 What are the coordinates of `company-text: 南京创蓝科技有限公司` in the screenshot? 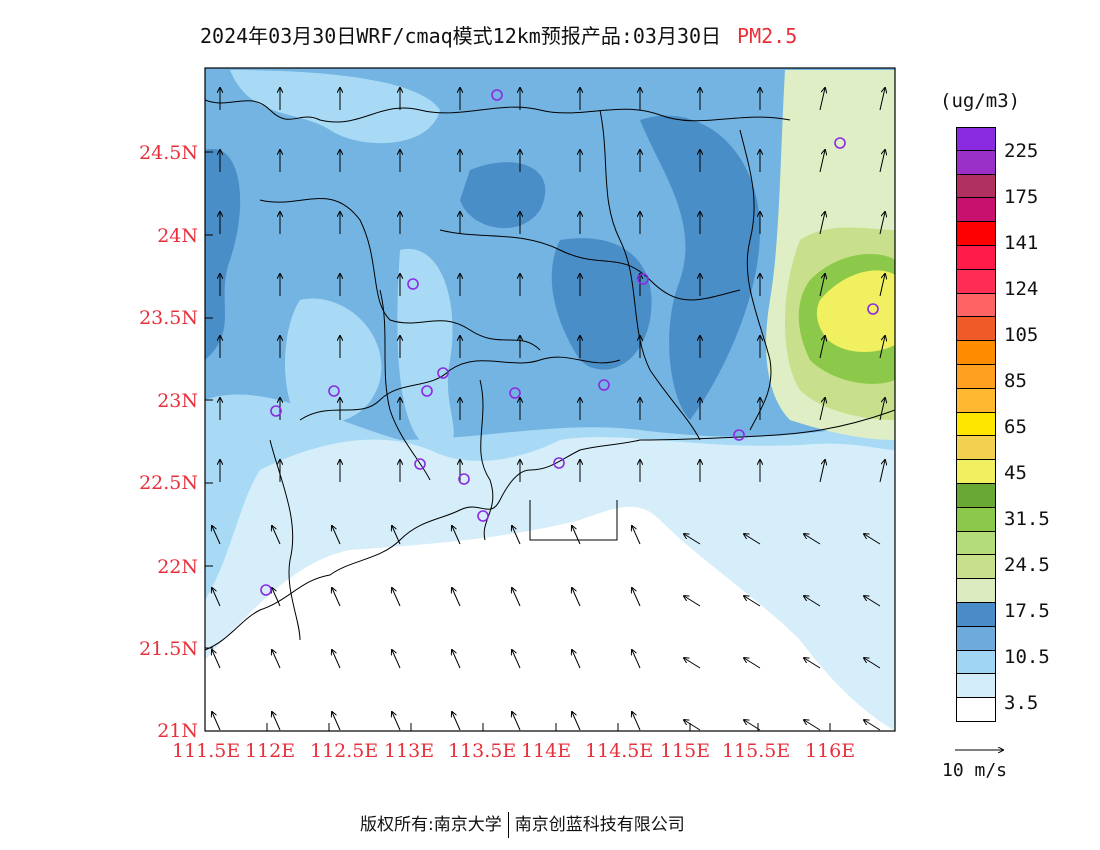 It's located at (599, 825).